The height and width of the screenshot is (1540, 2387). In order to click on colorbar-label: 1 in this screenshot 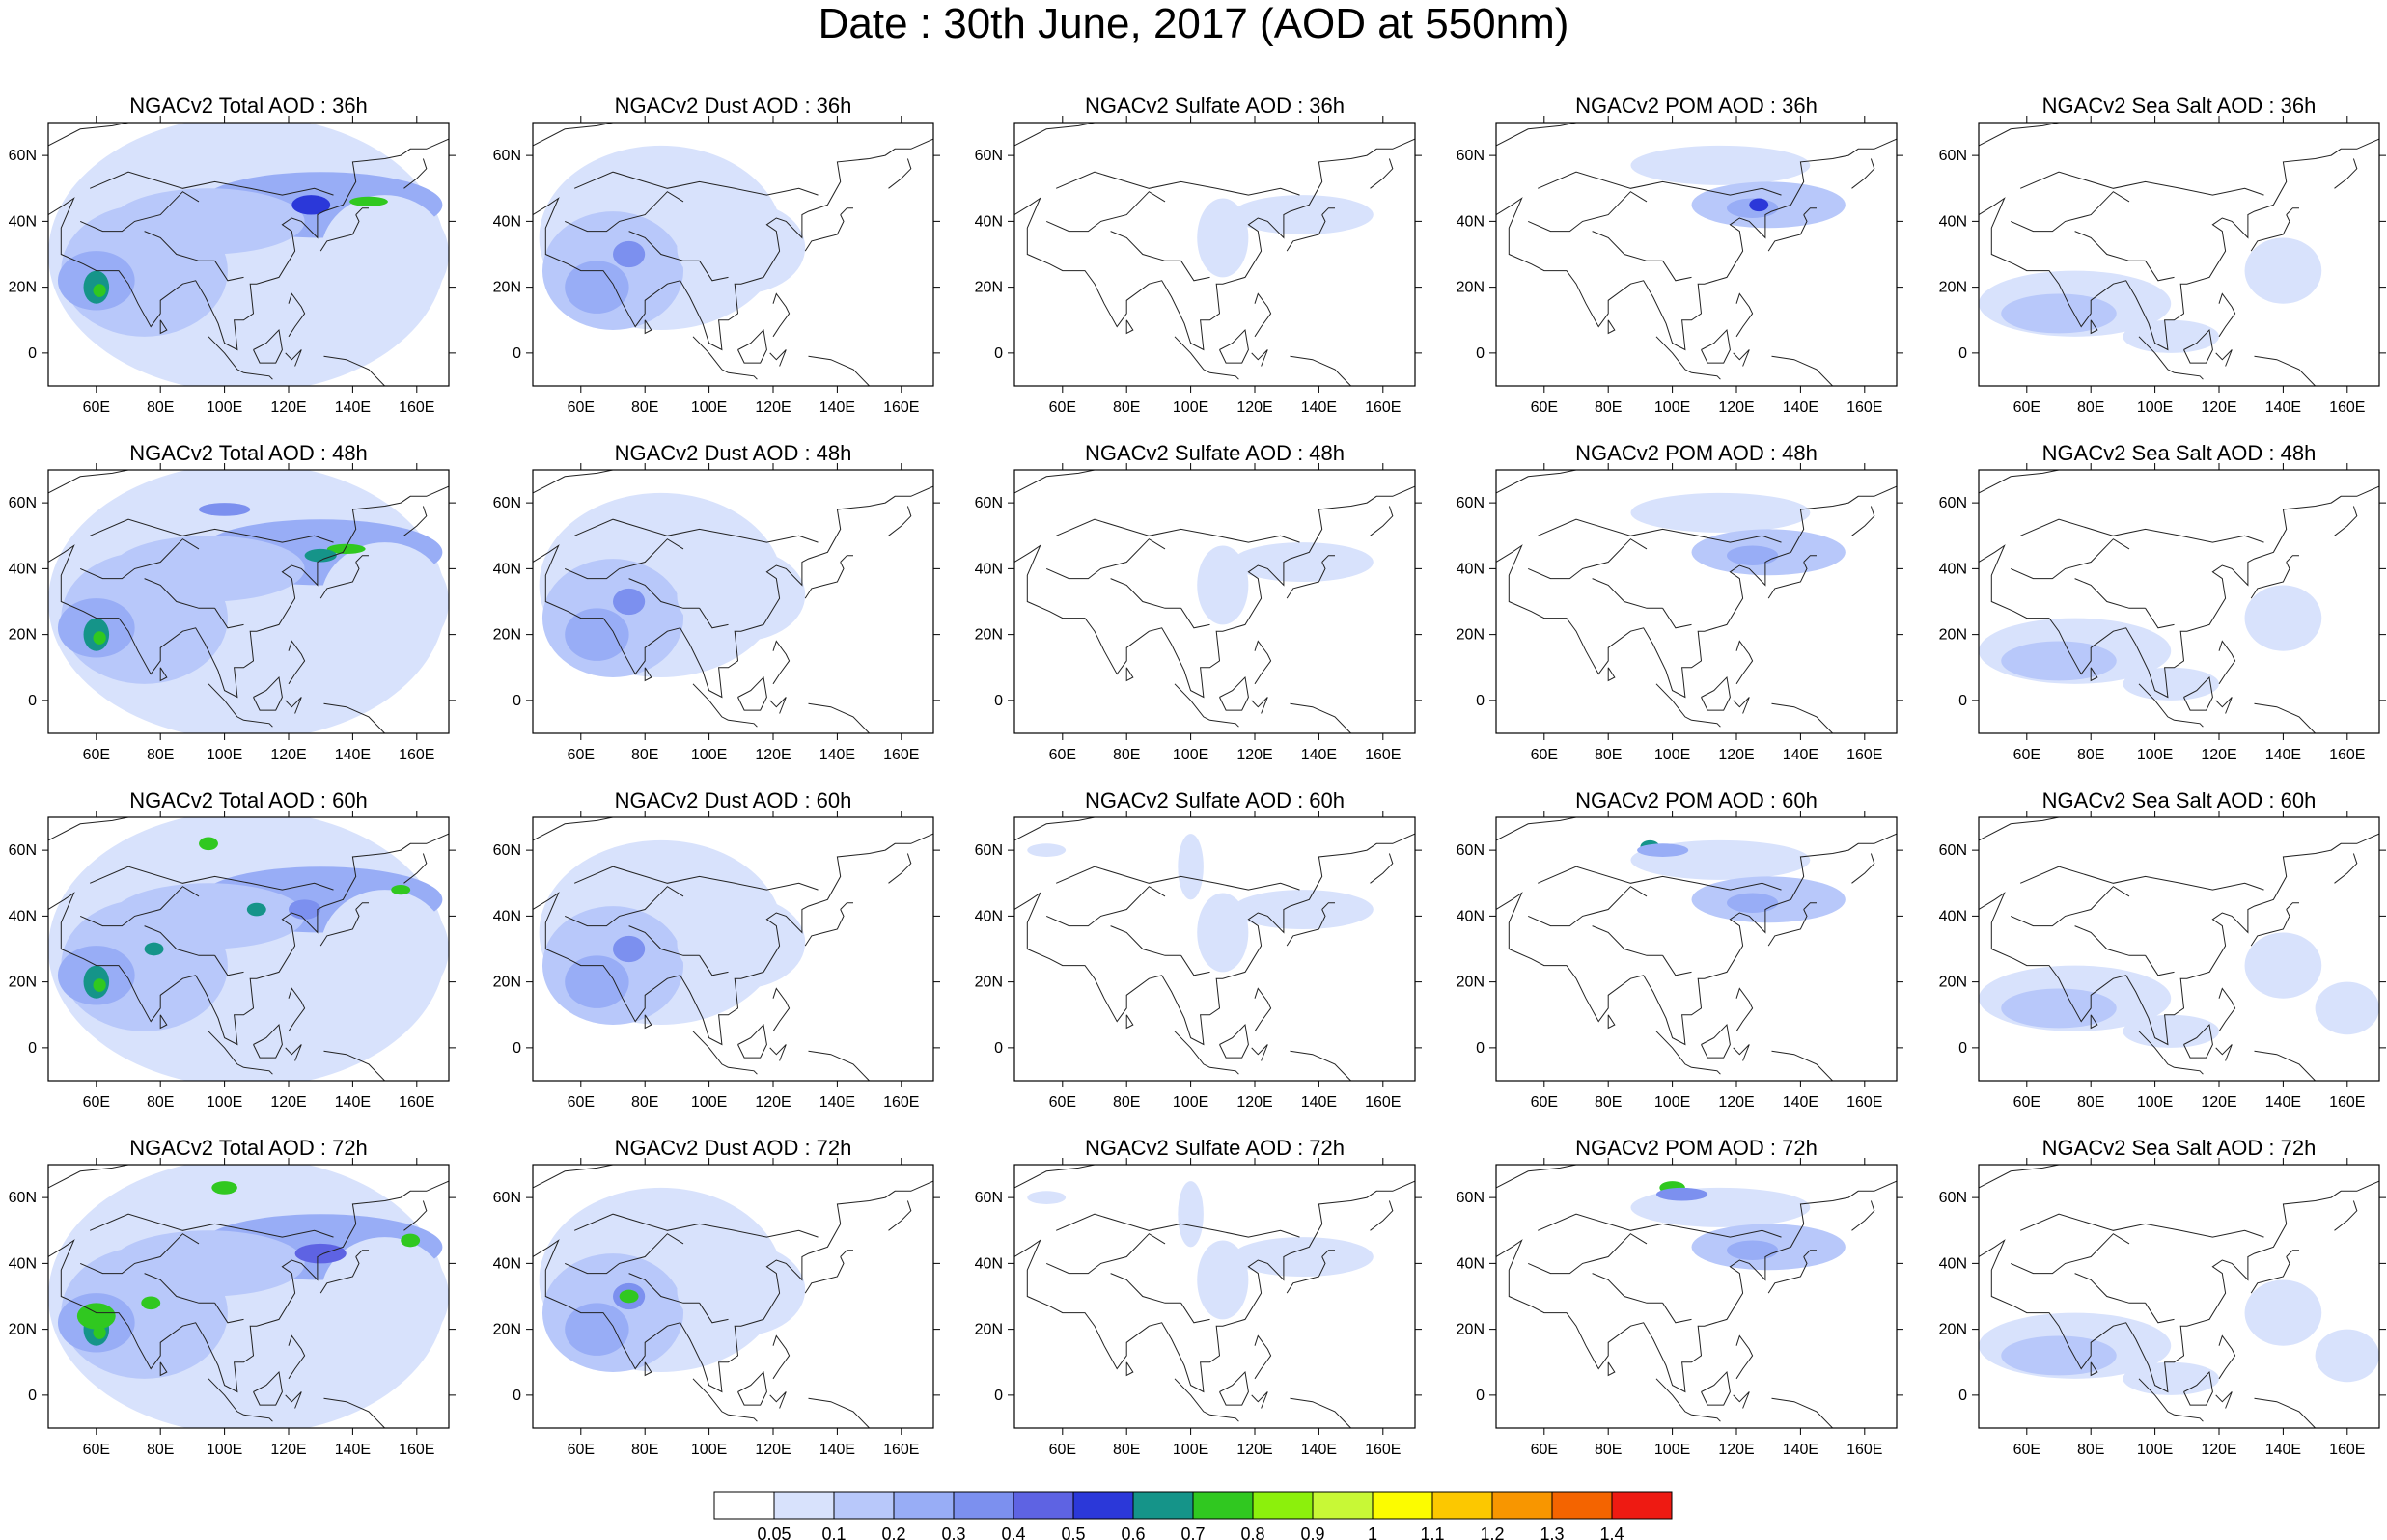, I will do `click(1372, 1532)`.